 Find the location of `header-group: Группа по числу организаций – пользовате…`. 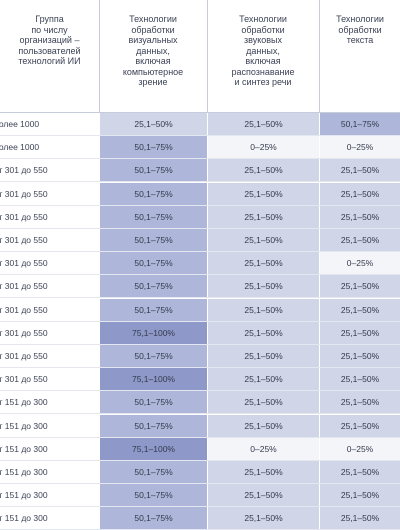

header-group: Группа по числу организаций – пользовате… is located at coordinates (49, 40).